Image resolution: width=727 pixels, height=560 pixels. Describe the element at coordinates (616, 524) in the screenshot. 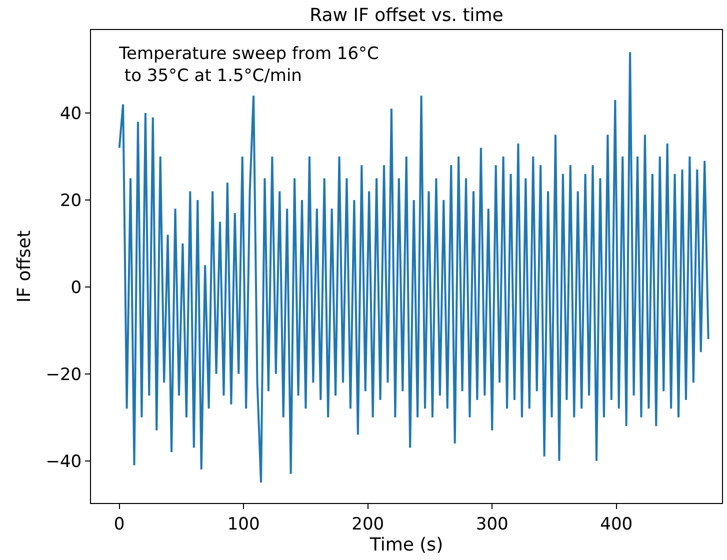

I see `x-tick-label: 400` at that location.